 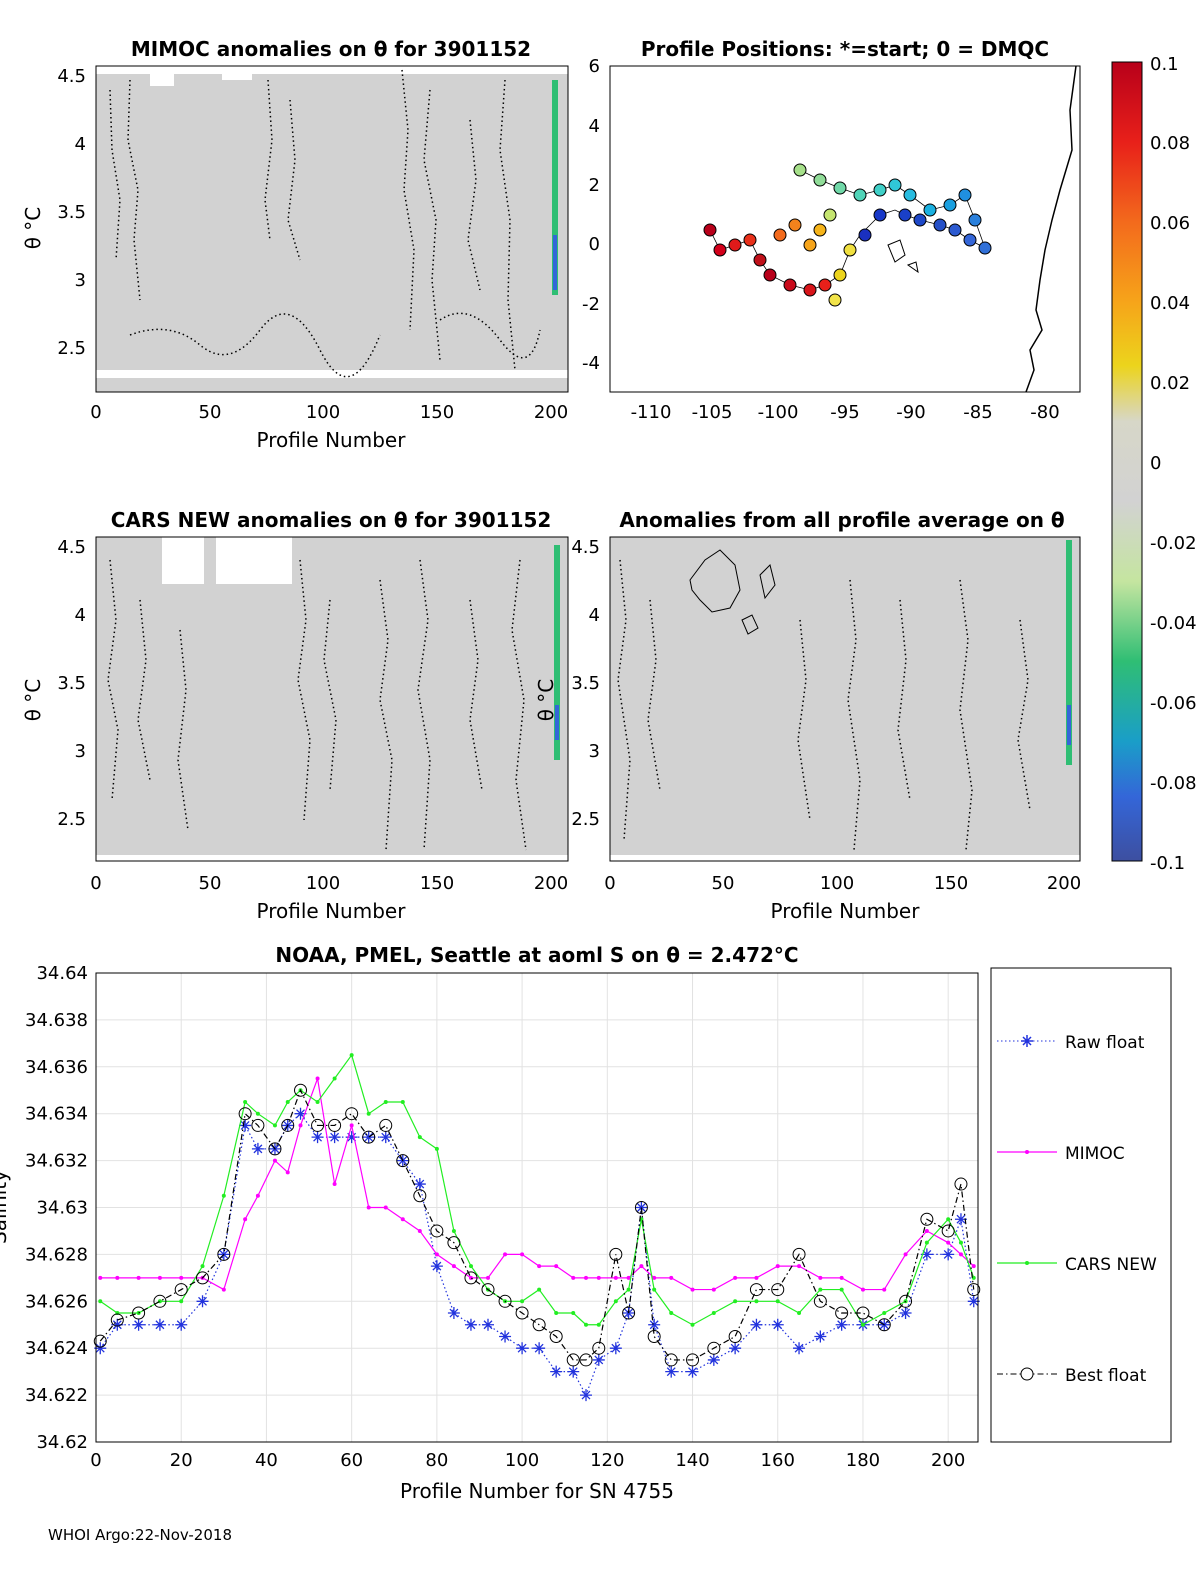 What do you see at coordinates (1071, 1043) in the screenshot?
I see `legend-raw: Raw float` at bounding box center [1071, 1043].